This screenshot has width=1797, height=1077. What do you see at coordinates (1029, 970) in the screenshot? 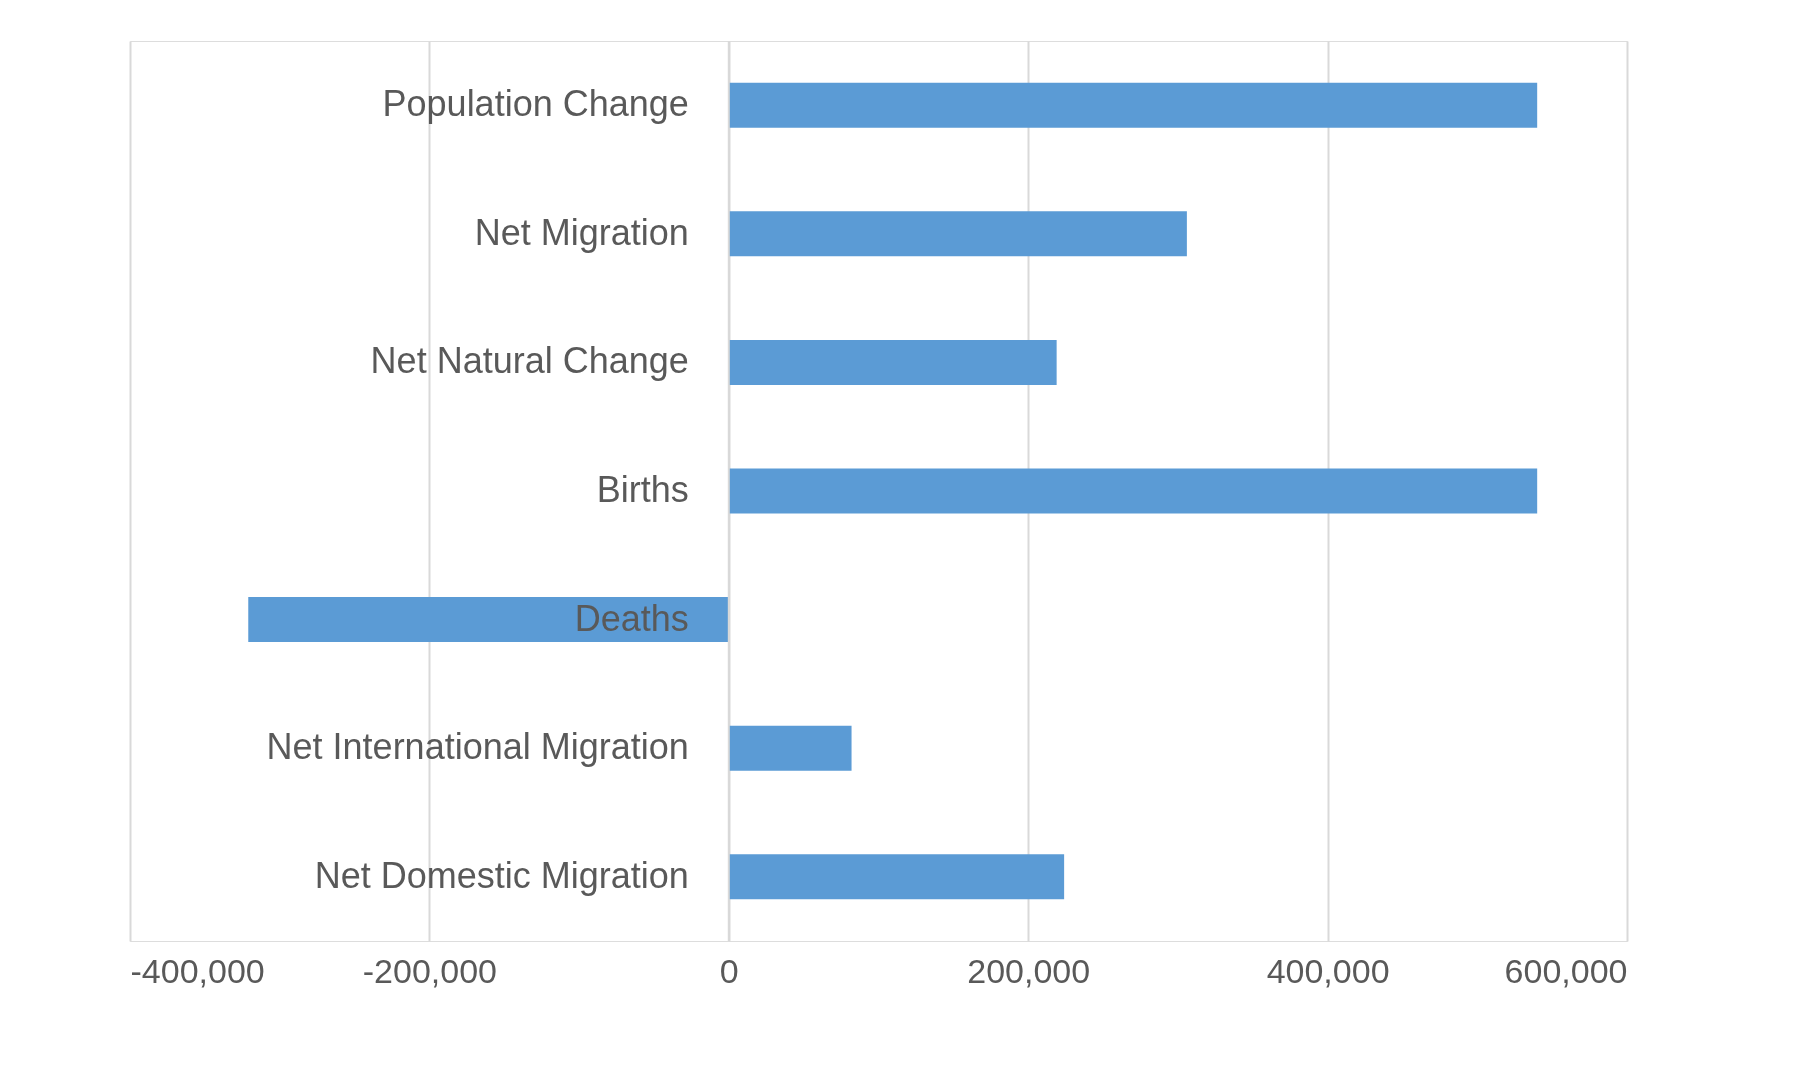
I see `x-tick-label: 200,000` at bounding box center [1029, 970].